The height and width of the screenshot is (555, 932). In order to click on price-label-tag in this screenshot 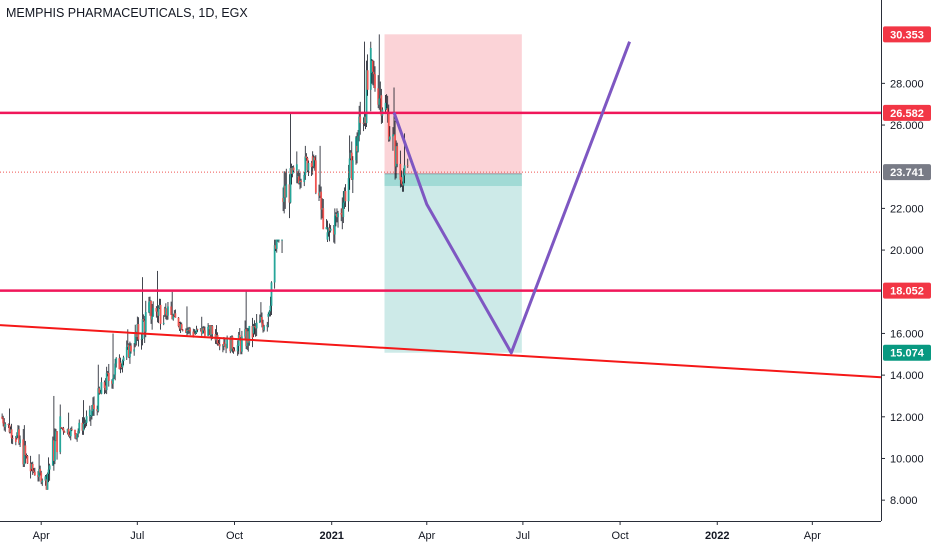, I will do `click(907, 290)`.